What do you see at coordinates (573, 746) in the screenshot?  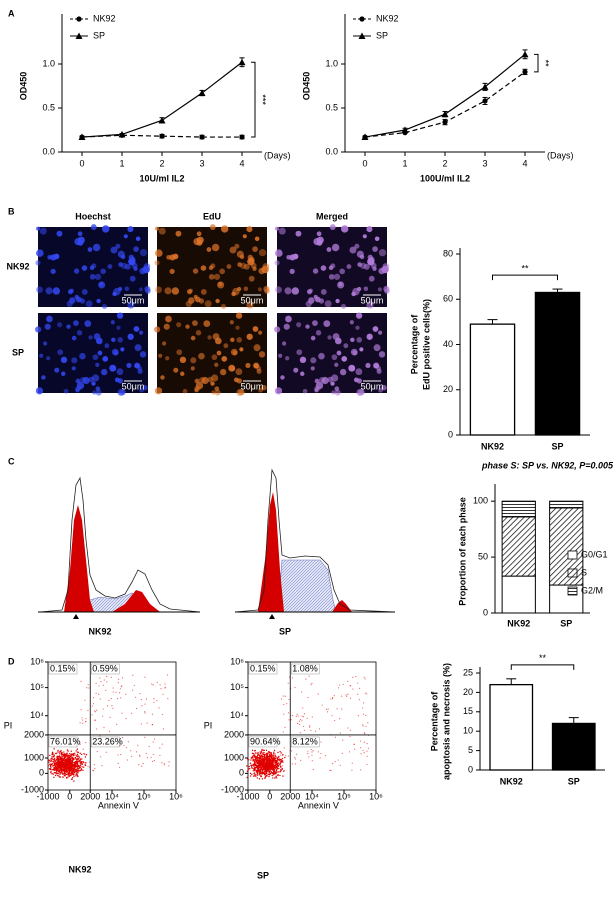 I see `bar` at bounding box center [573, 746].